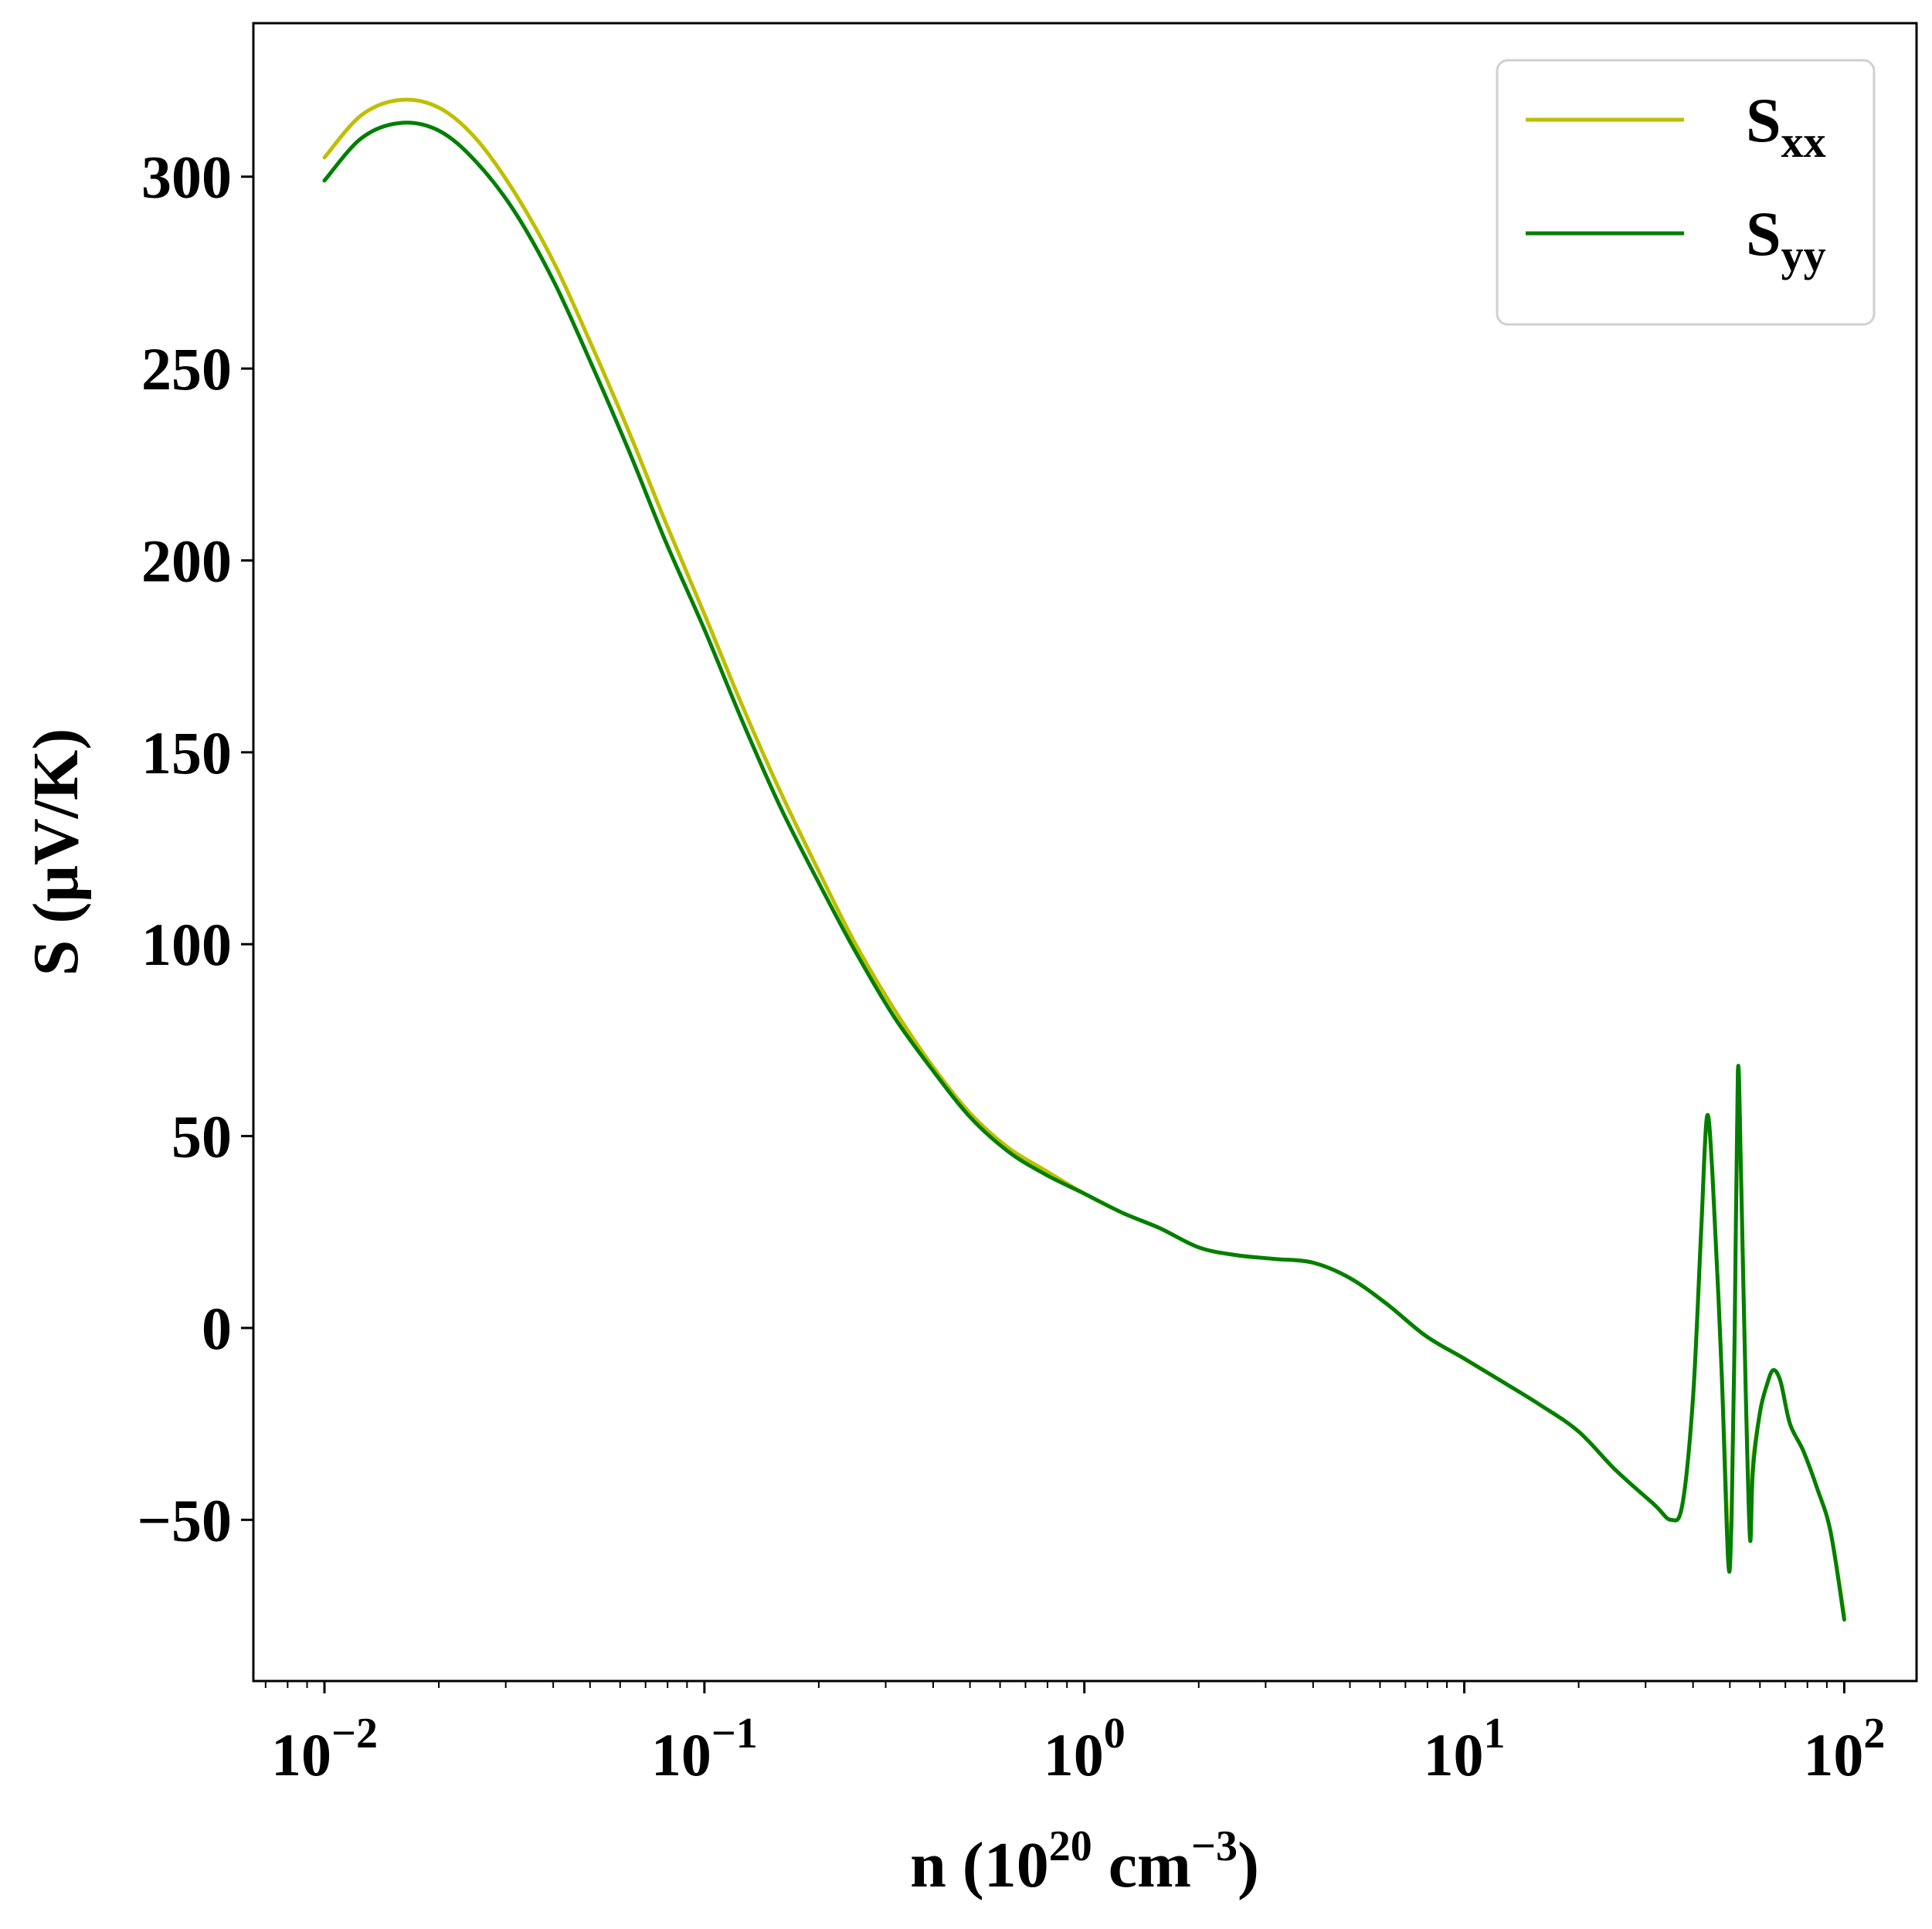 Image resolution: width=1932 pixels, height=1929 pixels. What do you see at coordinates (1071, 1846) in the screenshot?
I see `x-axis-title-exponent: 20` at bounding box center [1071, 1846].